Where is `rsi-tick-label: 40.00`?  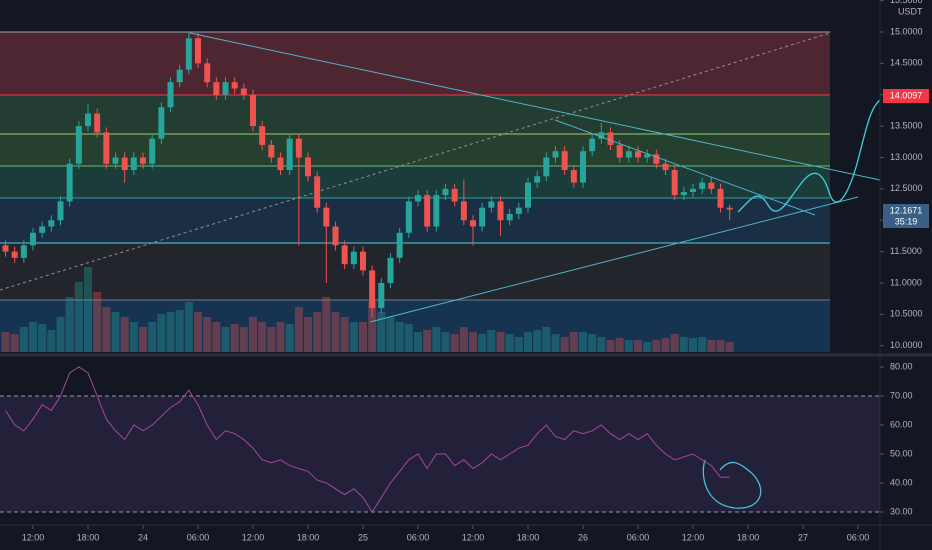 rsi-tick-label: 40.00 is located at coordinates (901, 482).